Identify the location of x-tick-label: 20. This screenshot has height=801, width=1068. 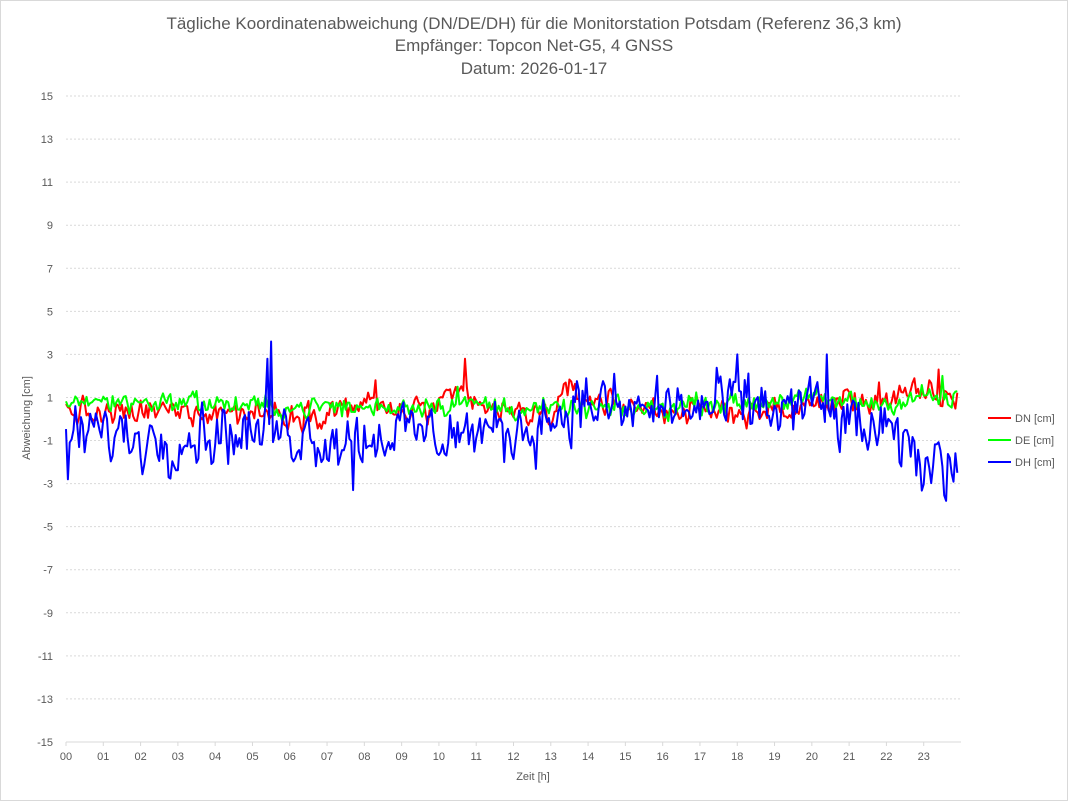
(812, 757).